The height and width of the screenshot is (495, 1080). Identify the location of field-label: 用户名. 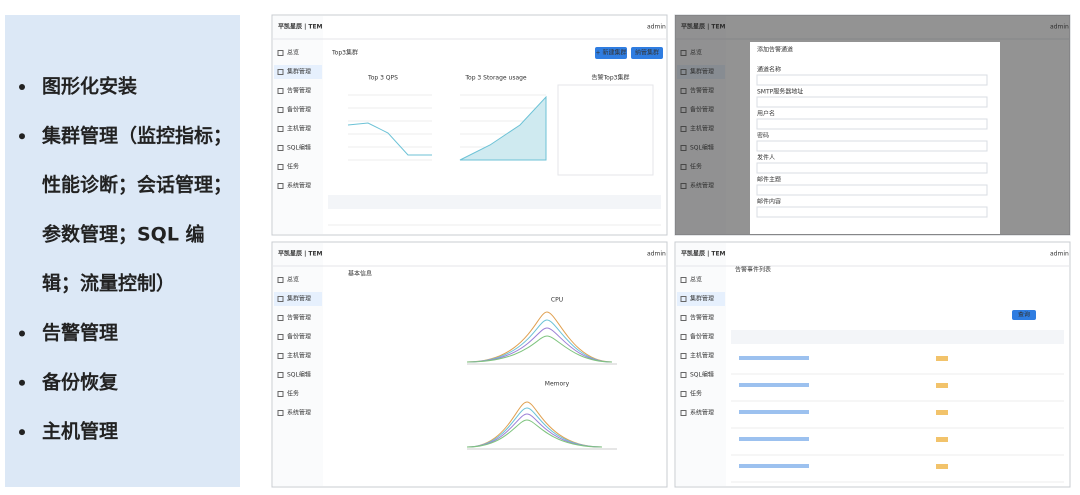
(766, 114).